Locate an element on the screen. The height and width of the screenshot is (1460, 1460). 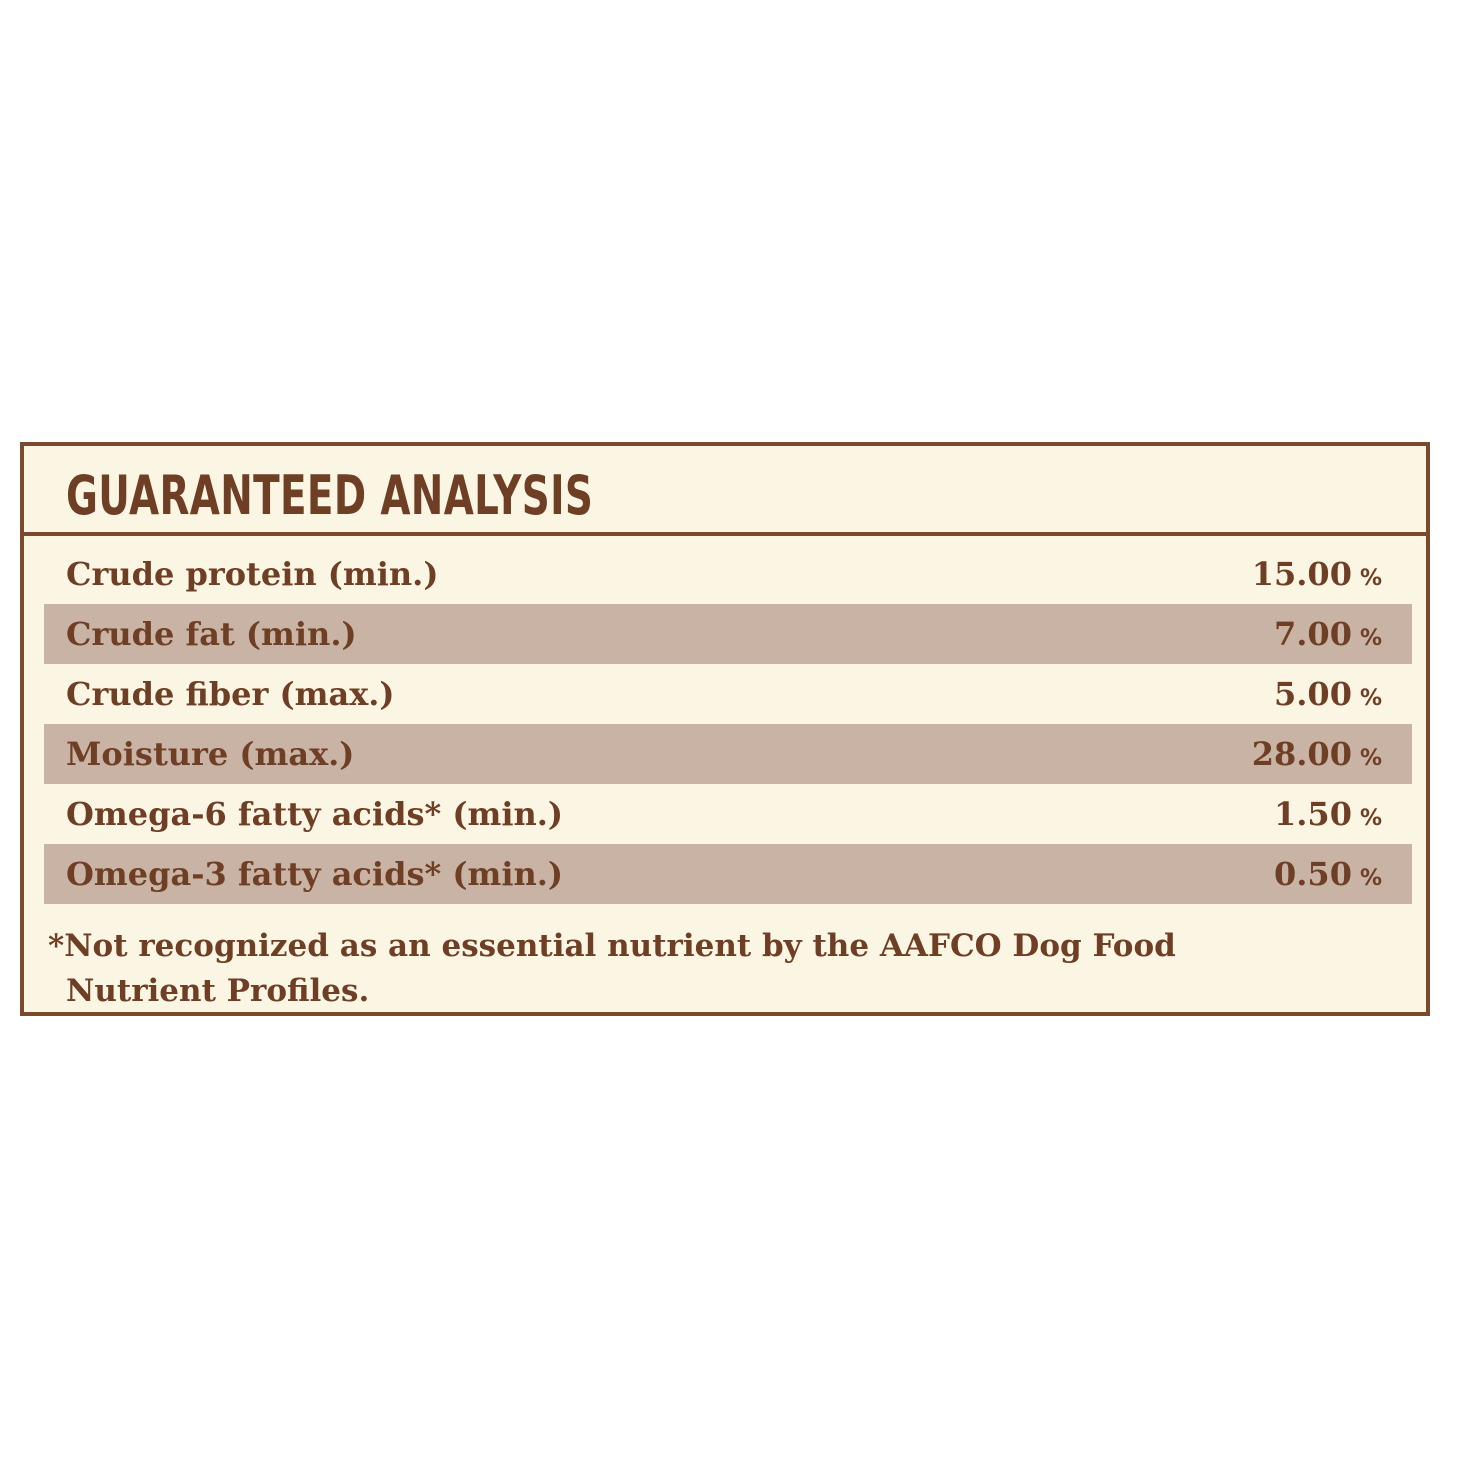
table-row: Omega-6 fatty acids* (min.) 1.50 % is located at coordinates (728, 814).